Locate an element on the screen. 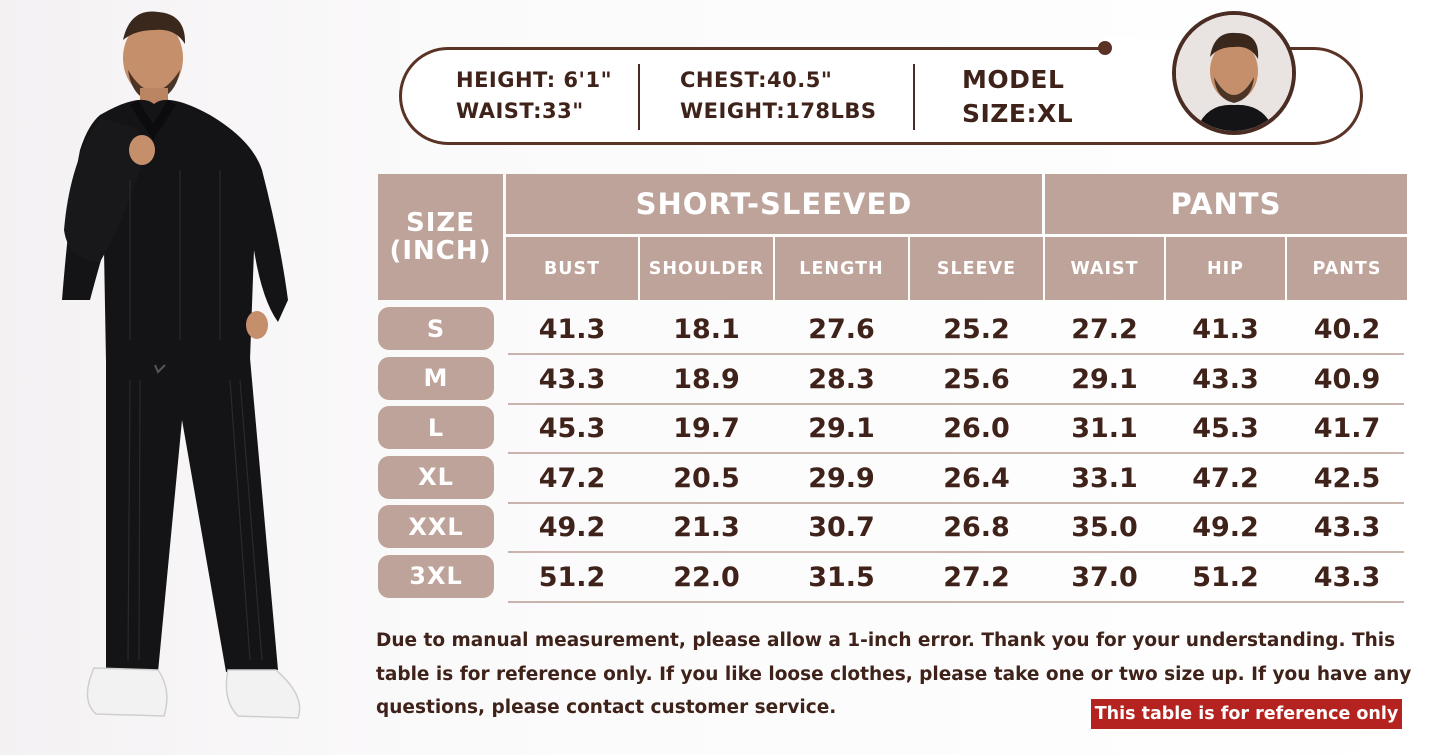  model-avatar is located at coordinates (1234, 73).